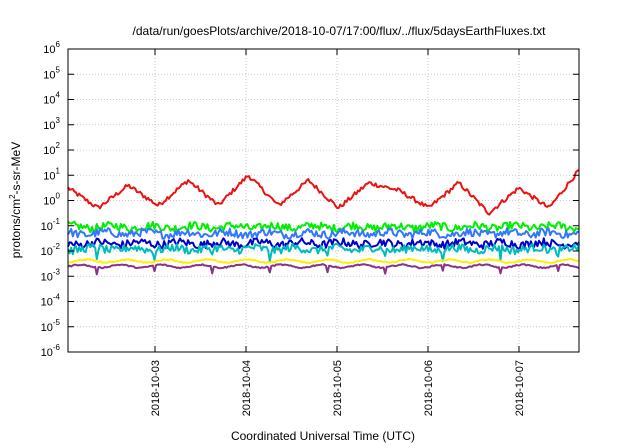 This screenshot has width=640, height=448. I want to click on y-tick-label: 10⁻³, so click(51, 275).